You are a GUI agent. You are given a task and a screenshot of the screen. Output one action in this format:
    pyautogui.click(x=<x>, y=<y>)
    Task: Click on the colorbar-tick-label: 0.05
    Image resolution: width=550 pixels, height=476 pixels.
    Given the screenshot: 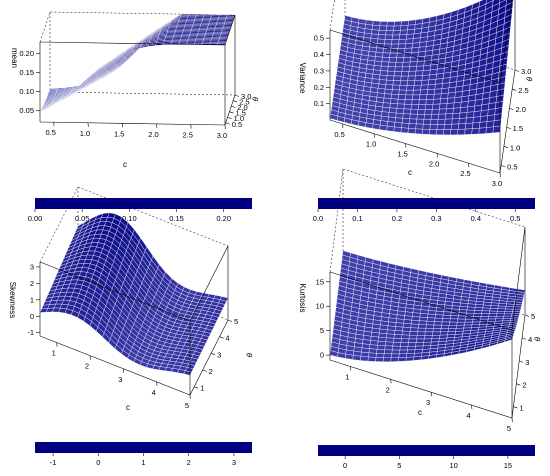 What is the action you would take?
    pyautogui.click(x=82, y=218)
    